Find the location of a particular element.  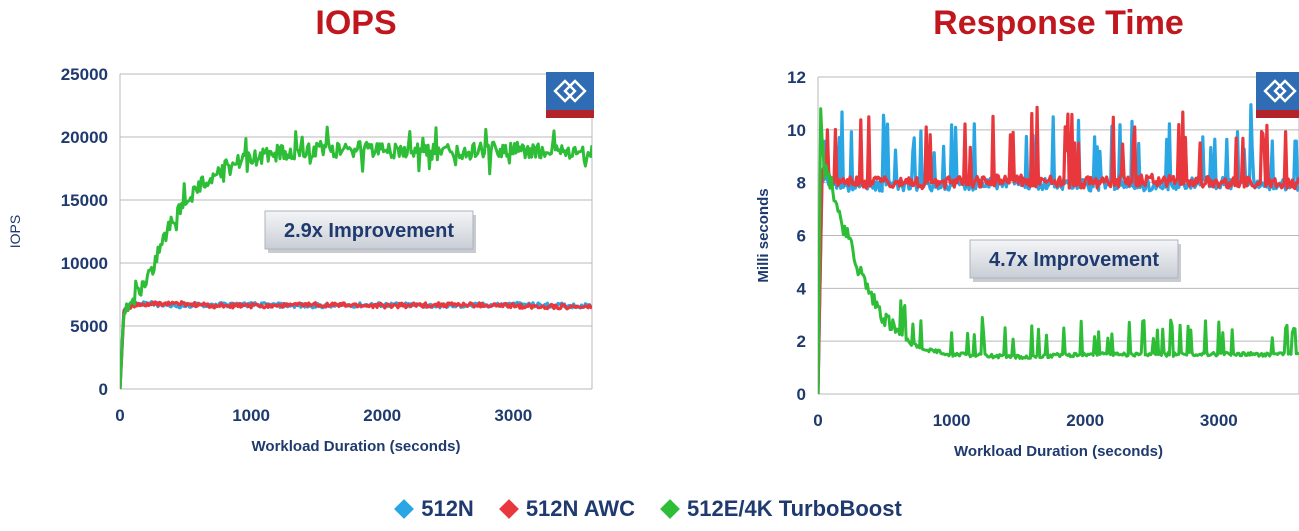

iops-series-512n is located at coordinates (356, 344).